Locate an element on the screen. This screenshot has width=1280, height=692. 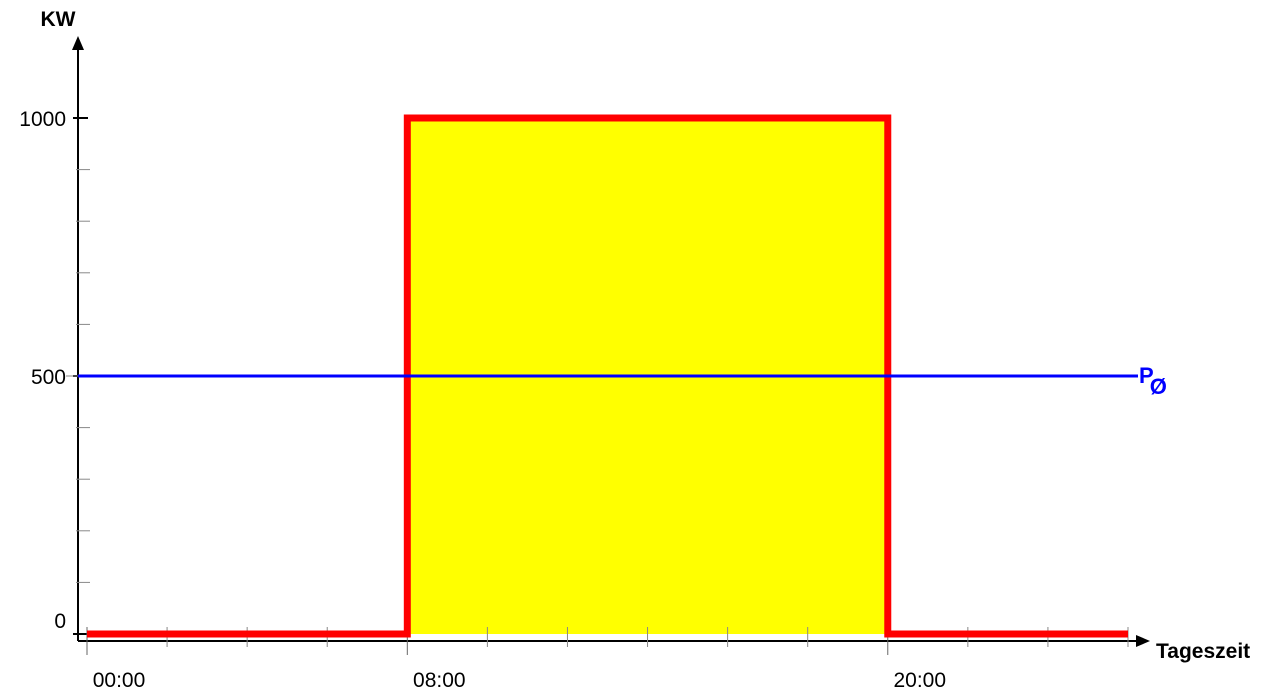
x-axis-title: Tageszeit is located at coordinates (1203, 651).